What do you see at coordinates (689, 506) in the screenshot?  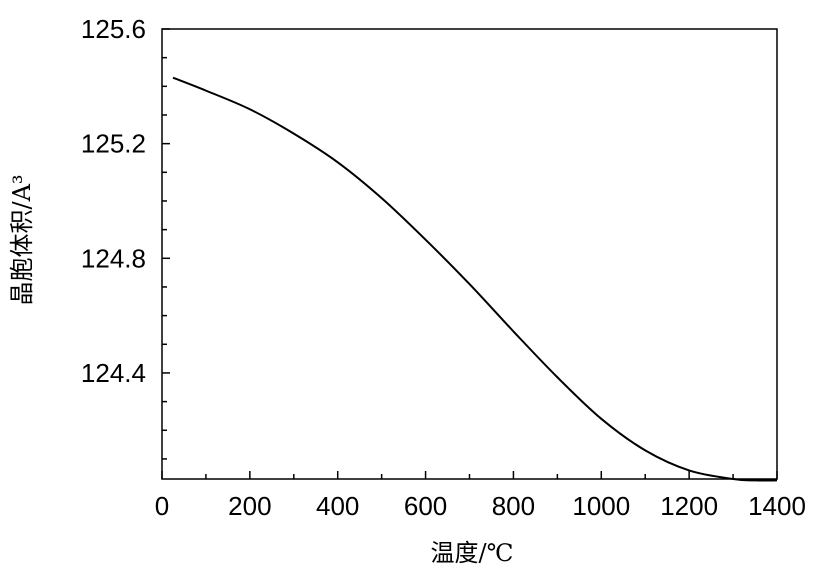 I see `x-tick-label: 1200` at bounding box center [689, 506].